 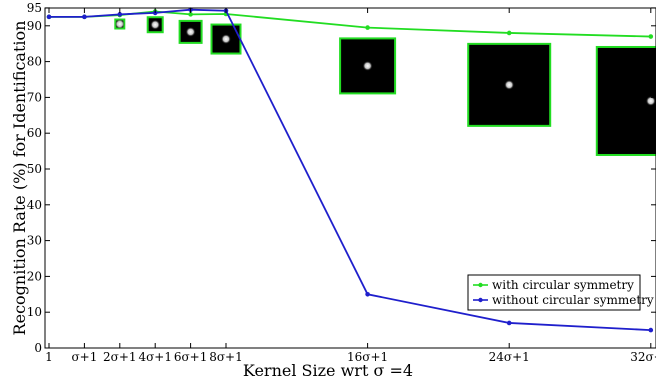 What do you see at coordinates (480, 300) in the screenshot?
I see `legend-marker-without` at bounding box center [480, 300].